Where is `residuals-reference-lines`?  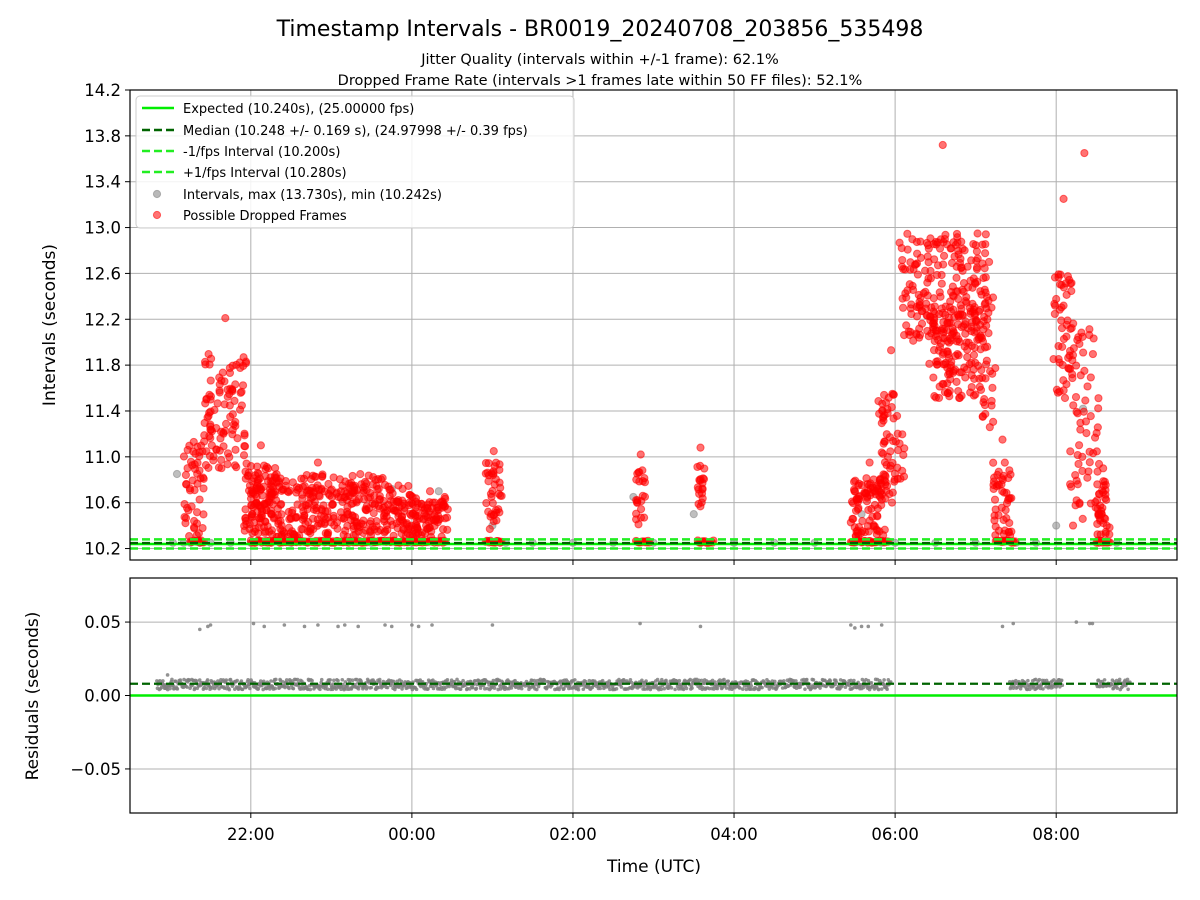
residuals-reference-lines is located at coordinates (653, 689).